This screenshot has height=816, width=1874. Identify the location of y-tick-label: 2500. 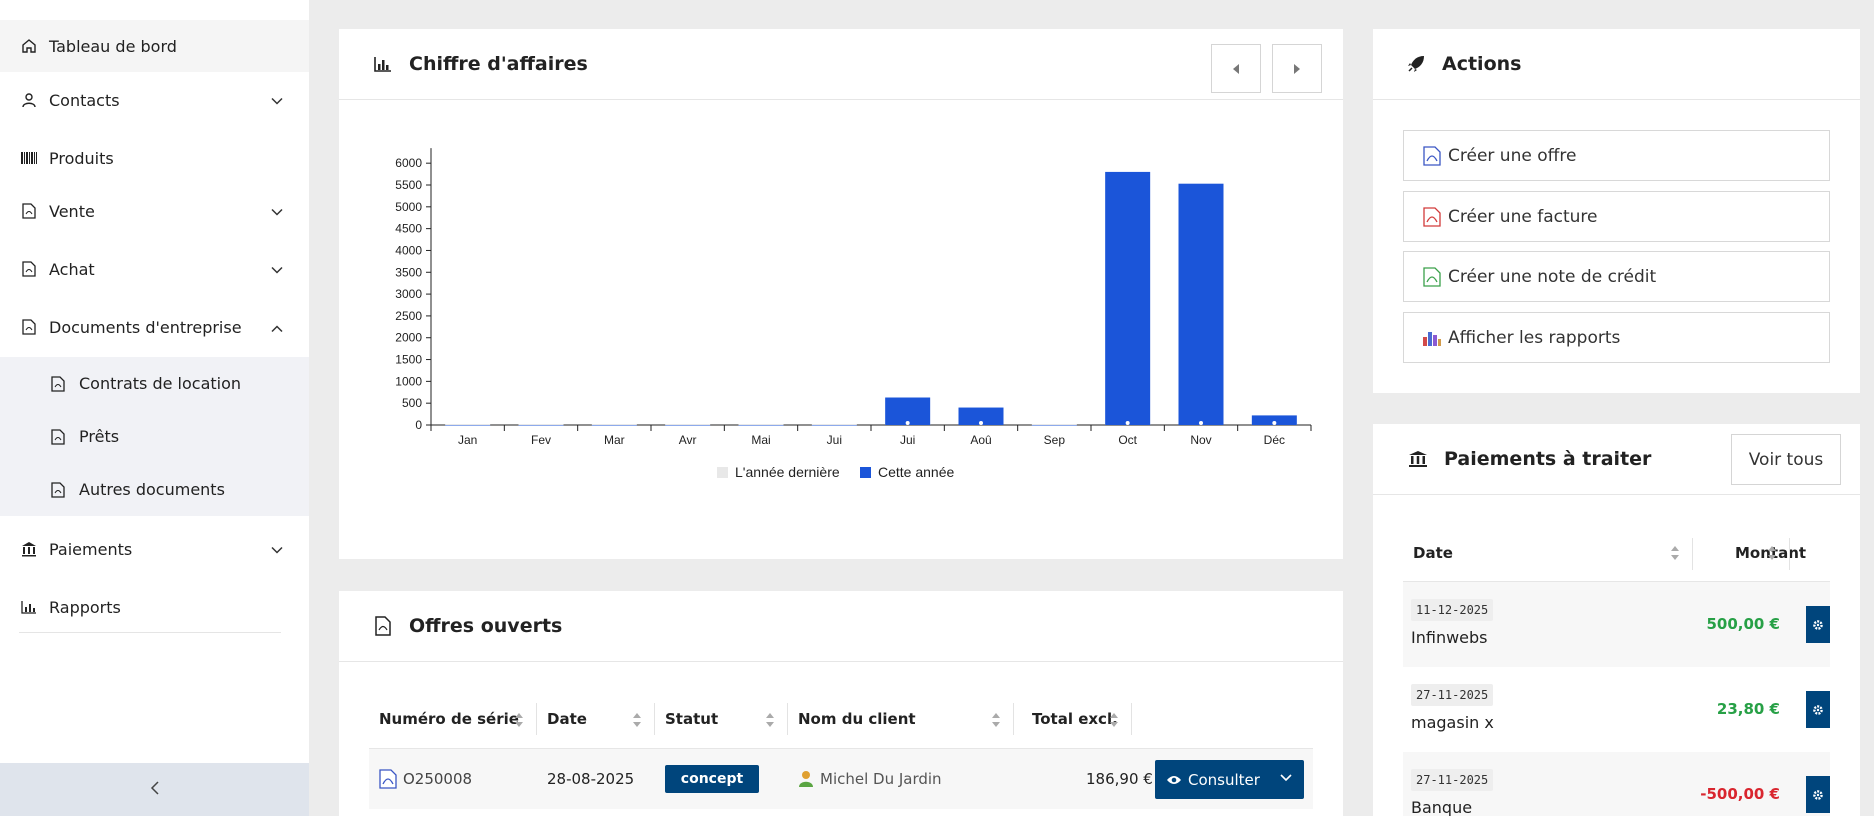
(408, 316).